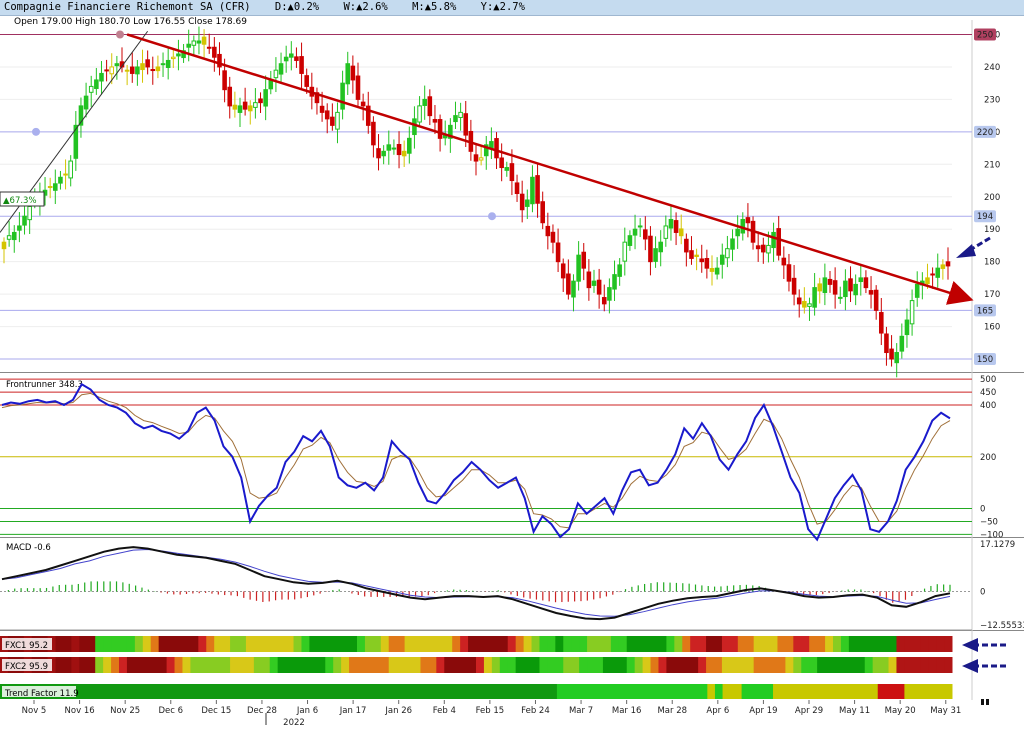 This screenshot has height=735, width=1024. I want to click on level-marker-dot, so click(120, 34).